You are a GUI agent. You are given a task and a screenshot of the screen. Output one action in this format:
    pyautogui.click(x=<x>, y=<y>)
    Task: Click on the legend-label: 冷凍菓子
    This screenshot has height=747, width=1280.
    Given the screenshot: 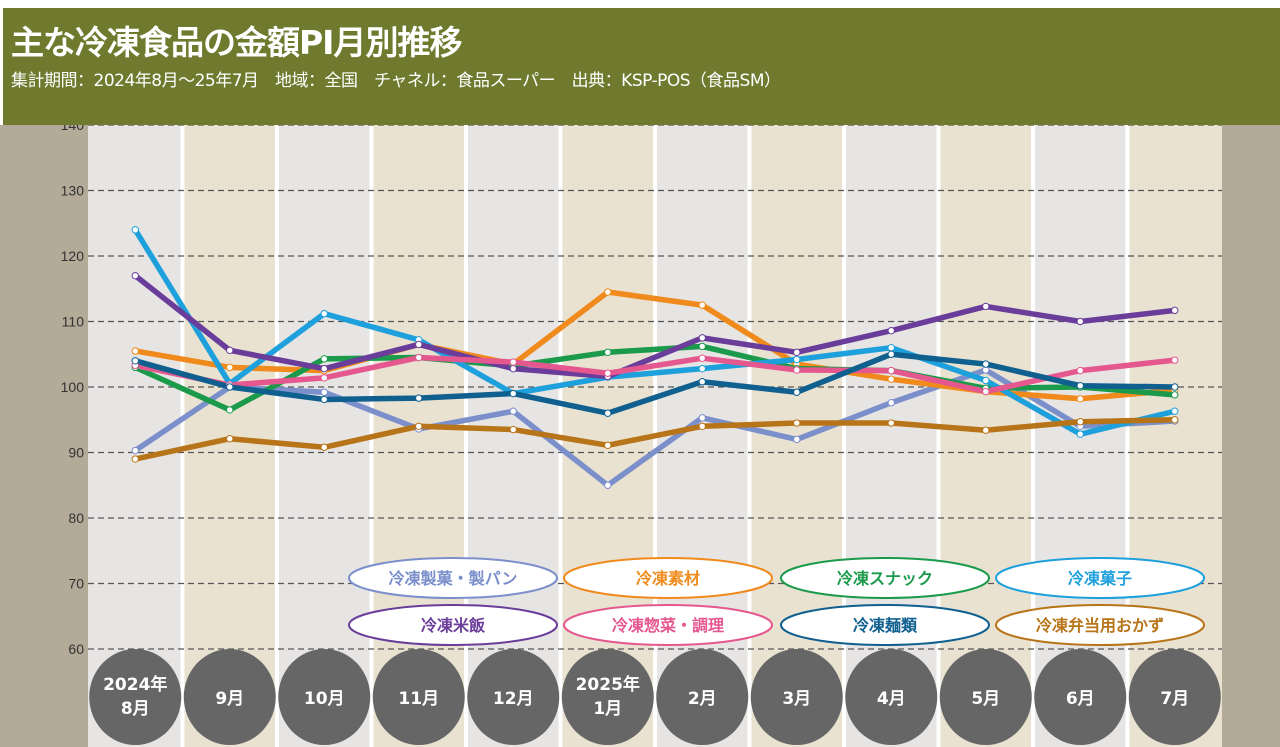 What is the action you would take?
    pyautogui.click(x=1100, y=578)
    